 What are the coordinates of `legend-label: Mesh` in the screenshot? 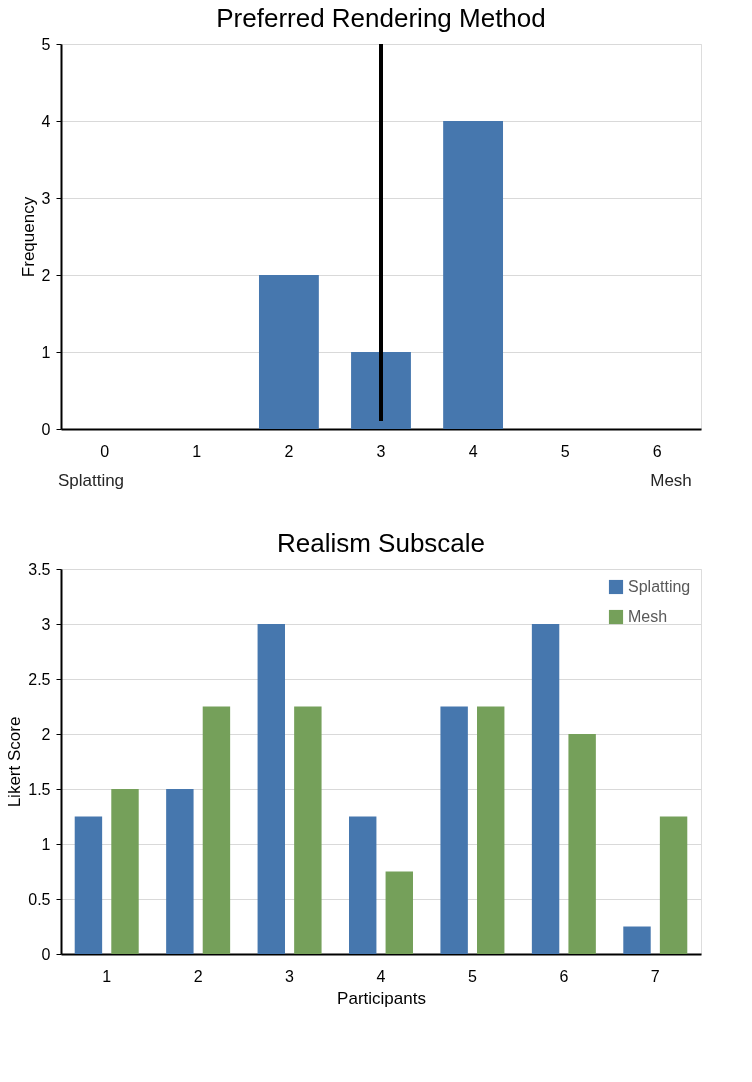 It's located at (648, 616).